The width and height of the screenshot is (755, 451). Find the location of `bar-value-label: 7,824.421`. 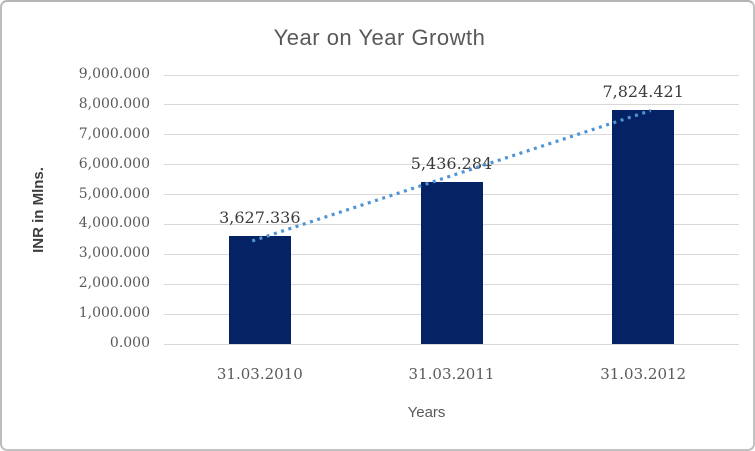

bar-value-label: 7,824.421 is located at coordinates (643, 92).